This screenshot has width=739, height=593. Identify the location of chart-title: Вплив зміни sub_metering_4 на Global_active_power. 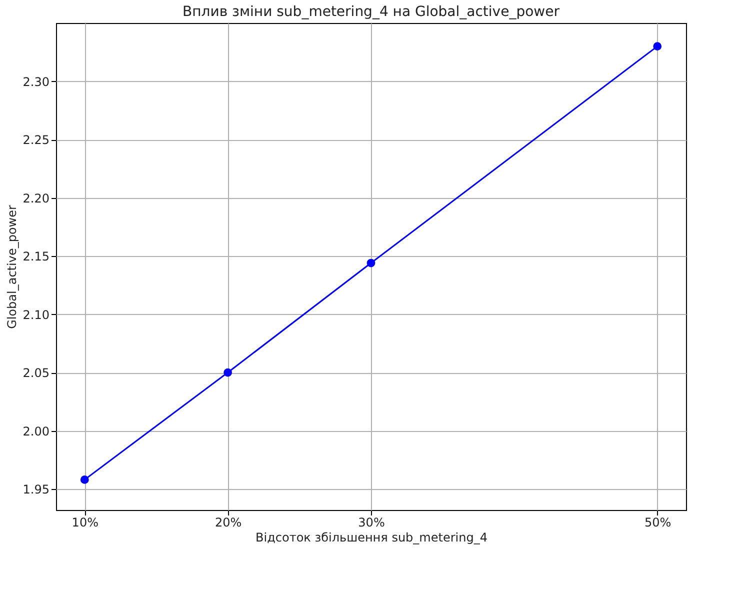
(371, 12).